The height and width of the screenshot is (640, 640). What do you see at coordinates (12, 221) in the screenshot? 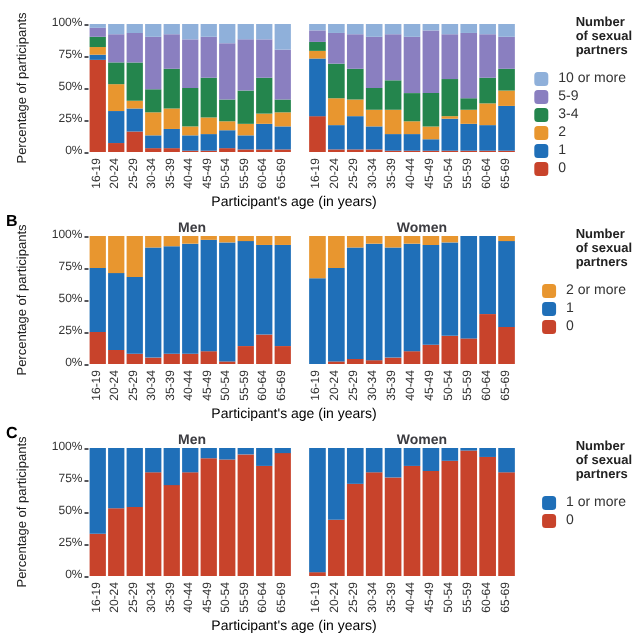
I see `text: B` at bounding box center [12, 221].